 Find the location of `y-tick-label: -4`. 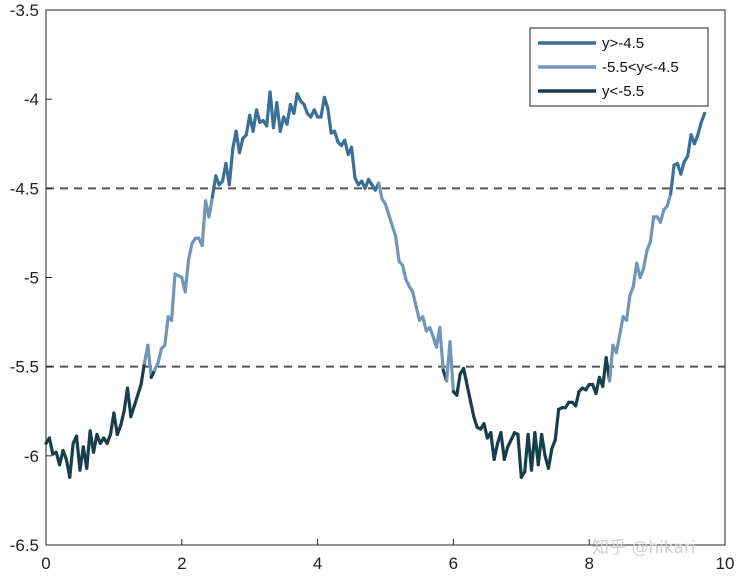

y-tick-label: -4 is located at coordinates (31, 99).